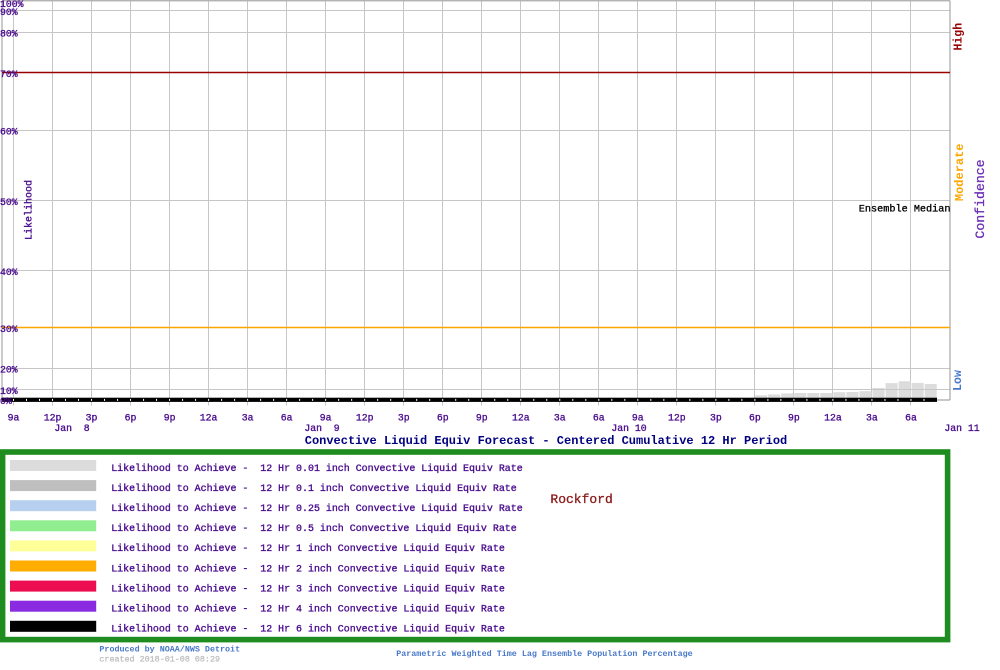 The height and width of the screenshot is (670, 1000). Describe the element at coordinates (961, 428) in the screenshot. I see `svg-text: Jan 11` at that location.